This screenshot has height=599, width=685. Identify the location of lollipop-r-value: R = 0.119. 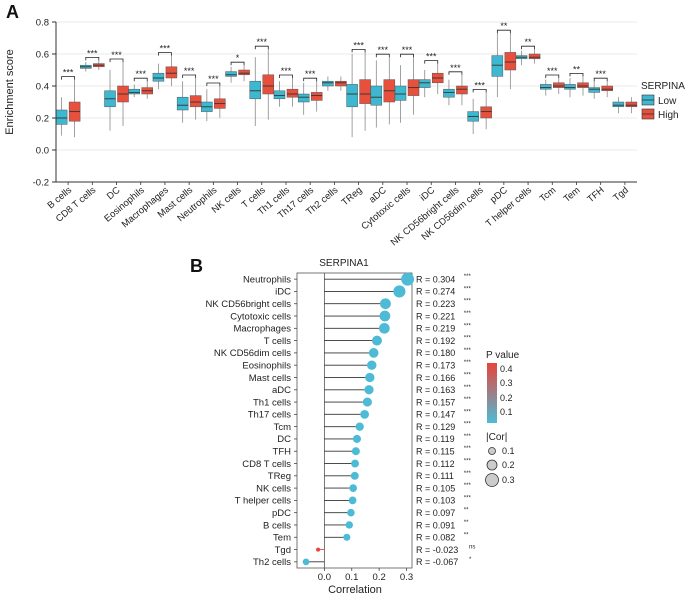
(435, 439).